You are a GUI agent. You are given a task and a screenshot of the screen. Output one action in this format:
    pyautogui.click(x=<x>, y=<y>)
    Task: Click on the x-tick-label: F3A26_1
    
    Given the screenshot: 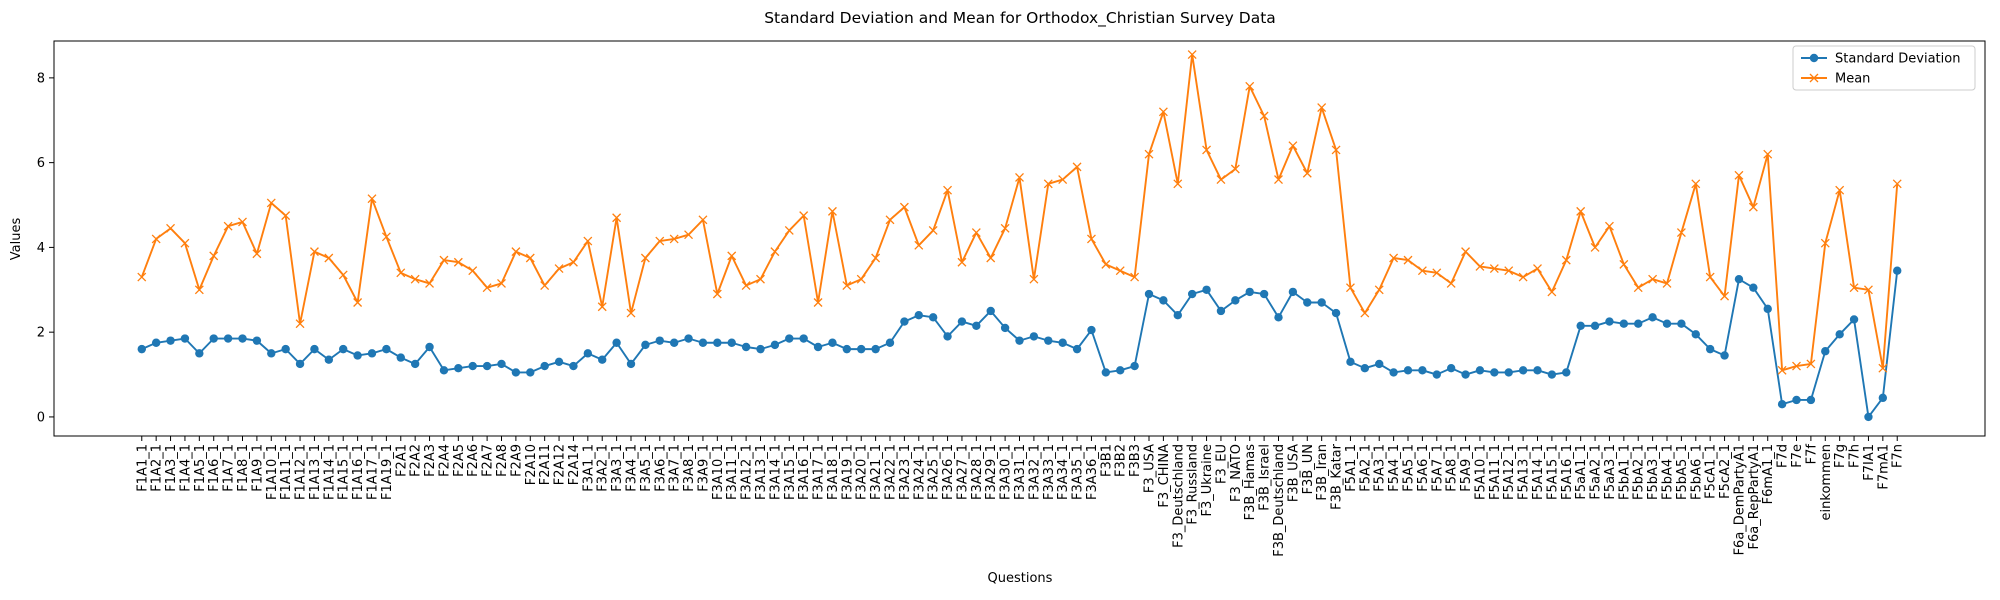 What is the action you would take?
    pyautogui.click(x=948, y=472)
    